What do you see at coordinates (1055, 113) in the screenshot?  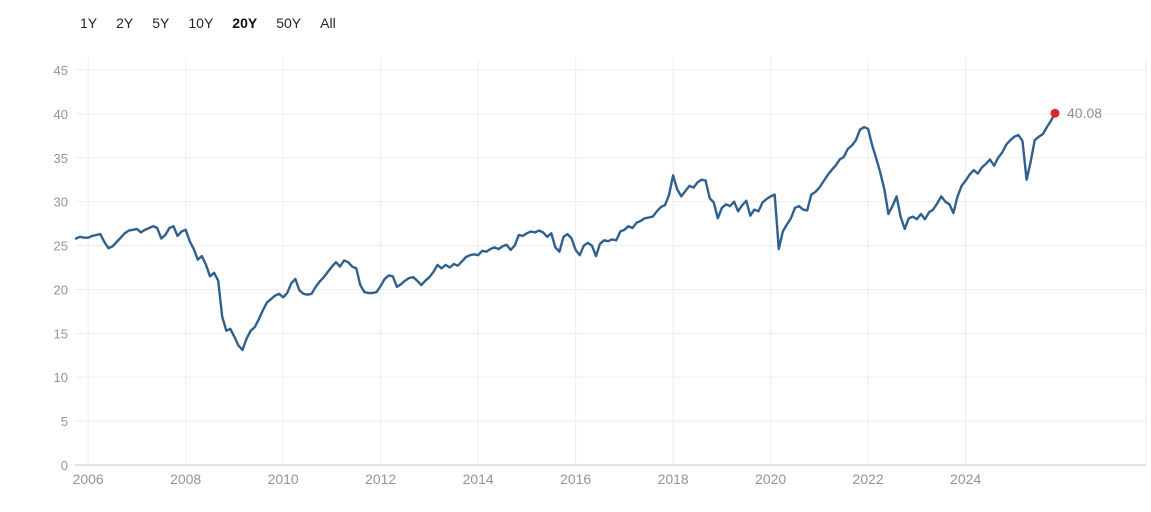 I see `last-price-dot` at bounding box center [1055, 113].